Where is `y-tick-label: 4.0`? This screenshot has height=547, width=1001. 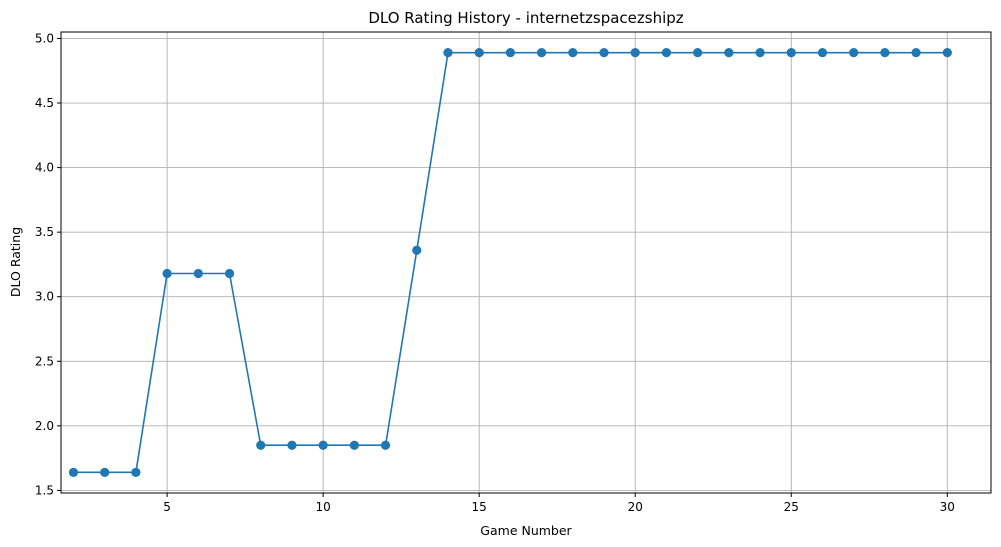 y-tick-label: 4.0 is located at coordinates (44, 168).